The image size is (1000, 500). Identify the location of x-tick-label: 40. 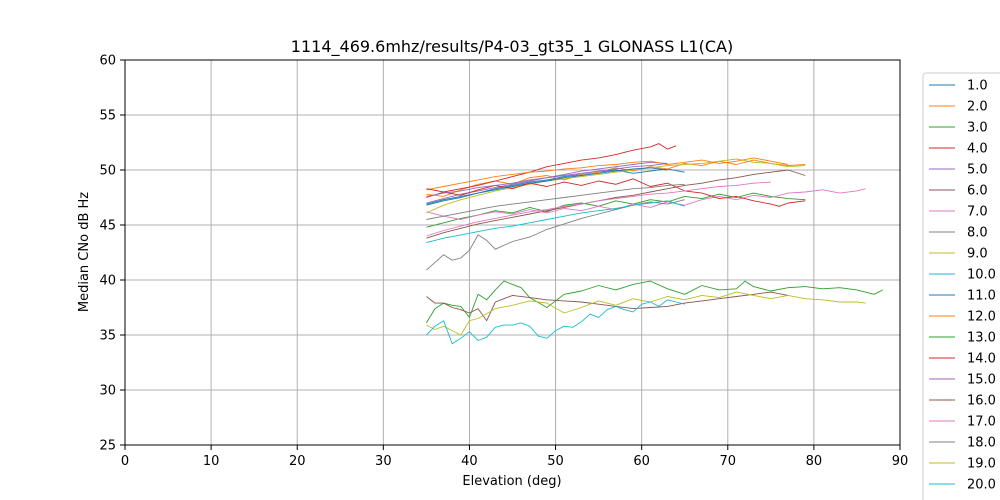
(469, 461).